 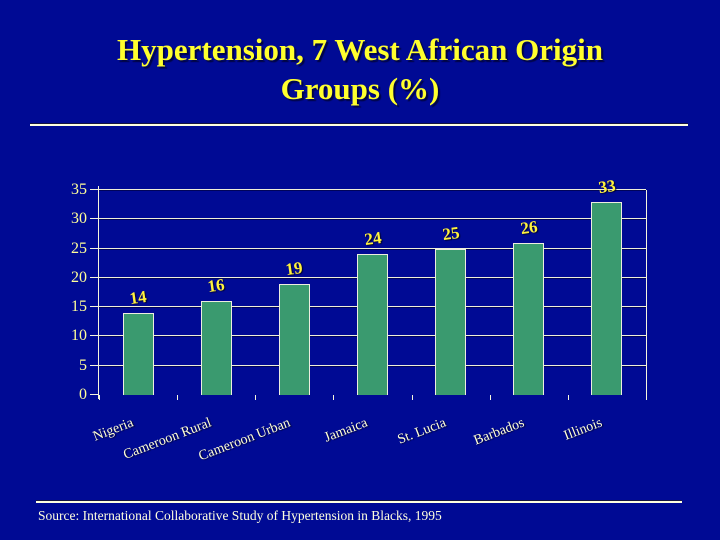 I want to click on y-axis-label: 20, so click(x=79, y=277).